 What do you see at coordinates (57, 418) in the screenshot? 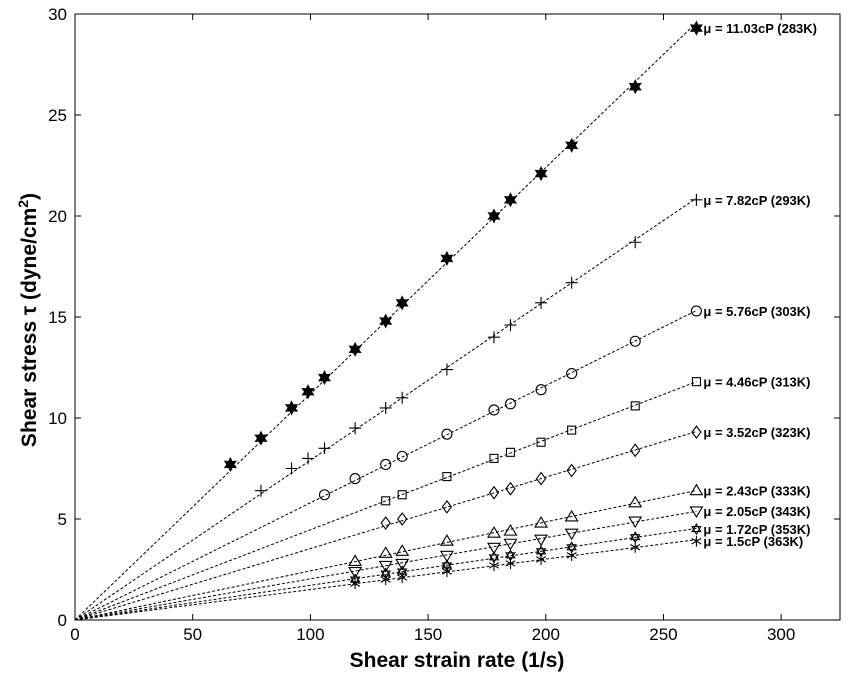
I see `y-tick-label: 10` at bounding box center [57, 418].